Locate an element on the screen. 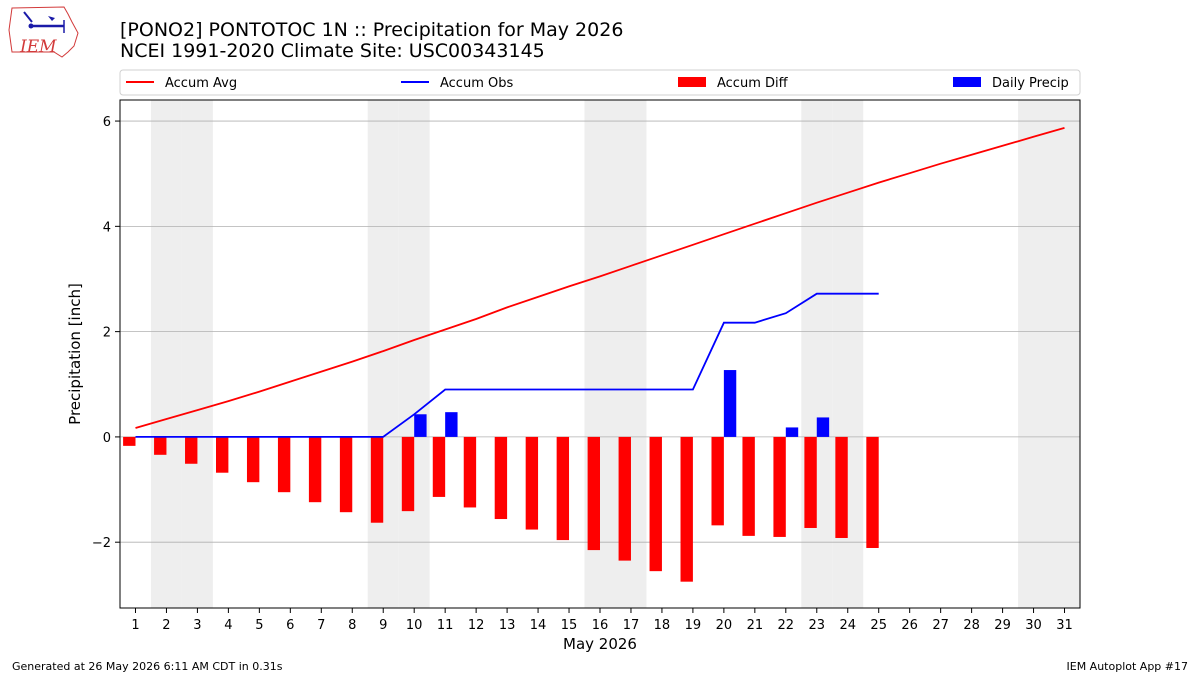  x-tick-label: 16 is located at coordinates (600, 625).